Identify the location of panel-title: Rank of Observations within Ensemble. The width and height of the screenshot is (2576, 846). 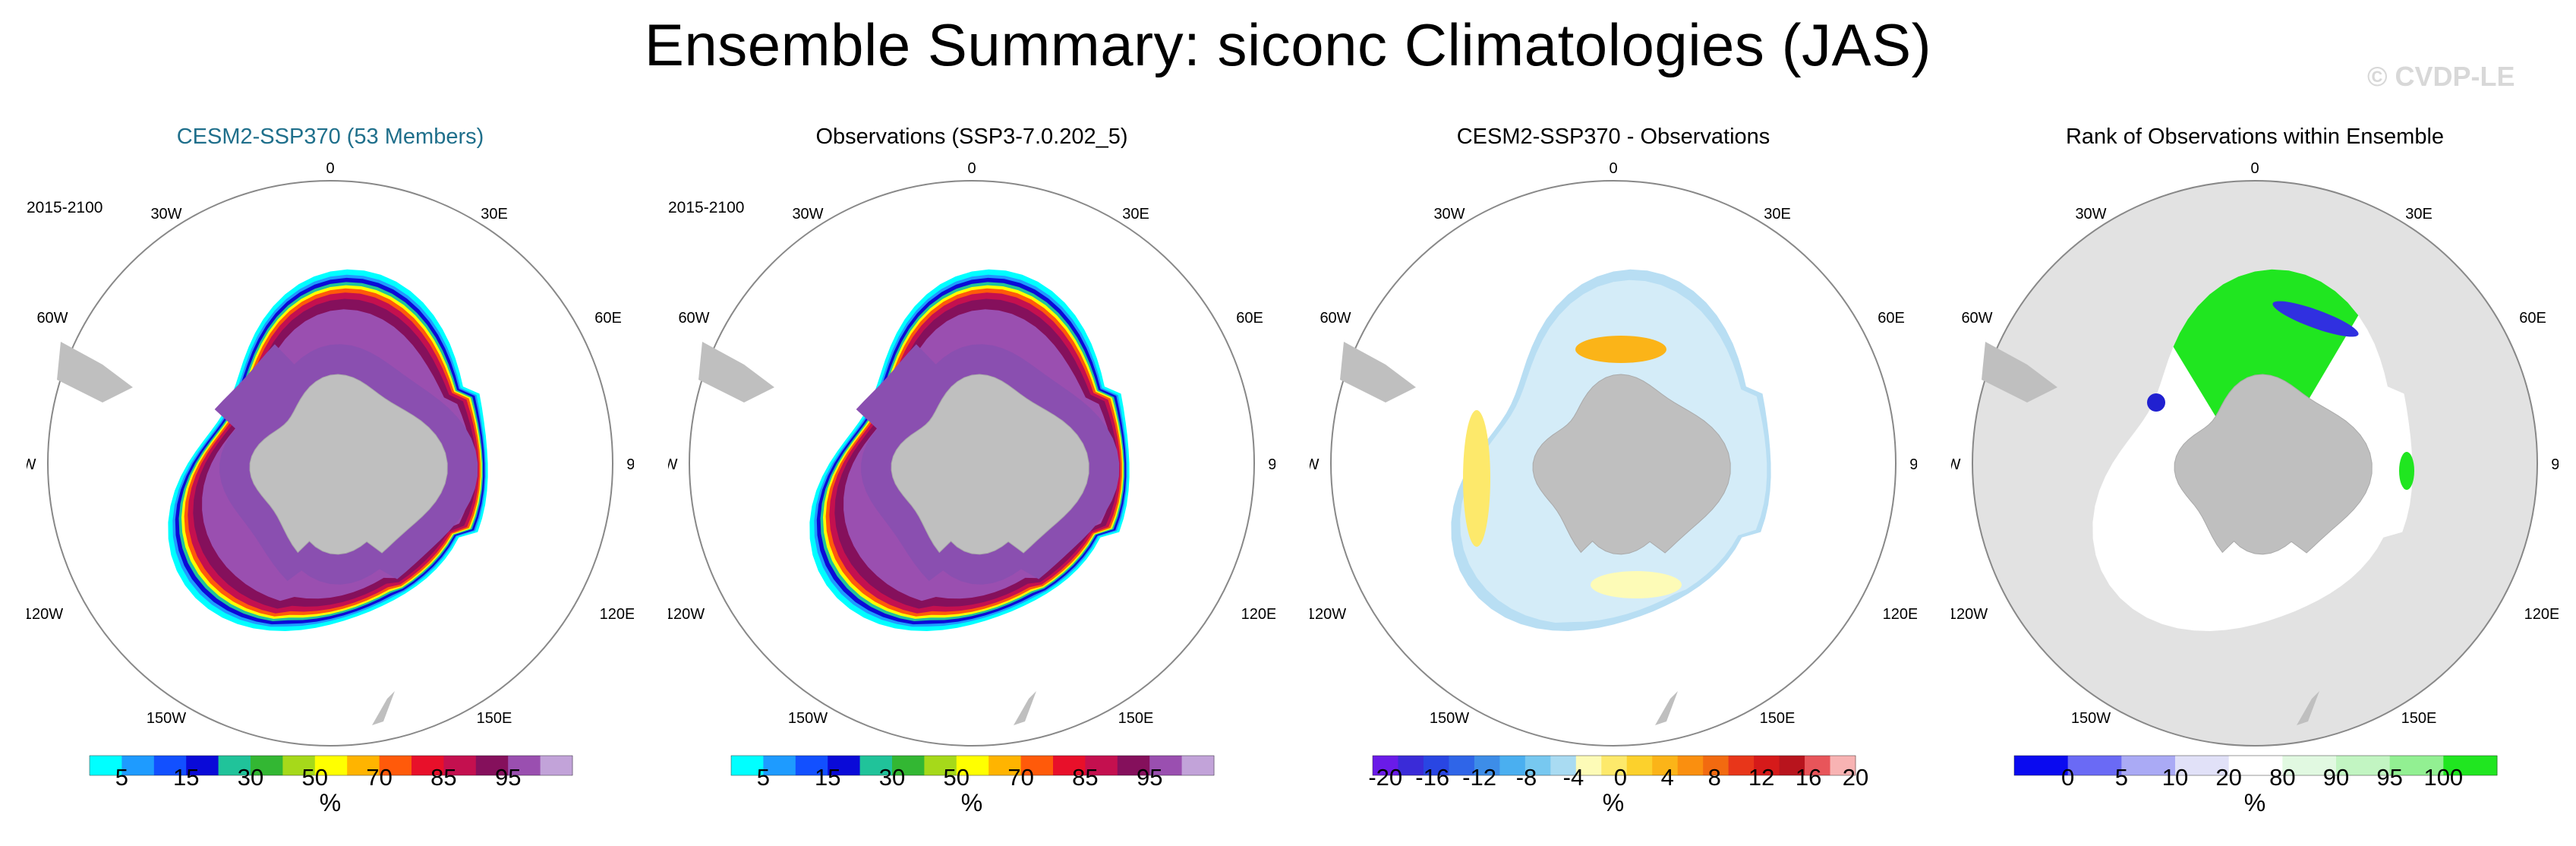
(2255, 137).